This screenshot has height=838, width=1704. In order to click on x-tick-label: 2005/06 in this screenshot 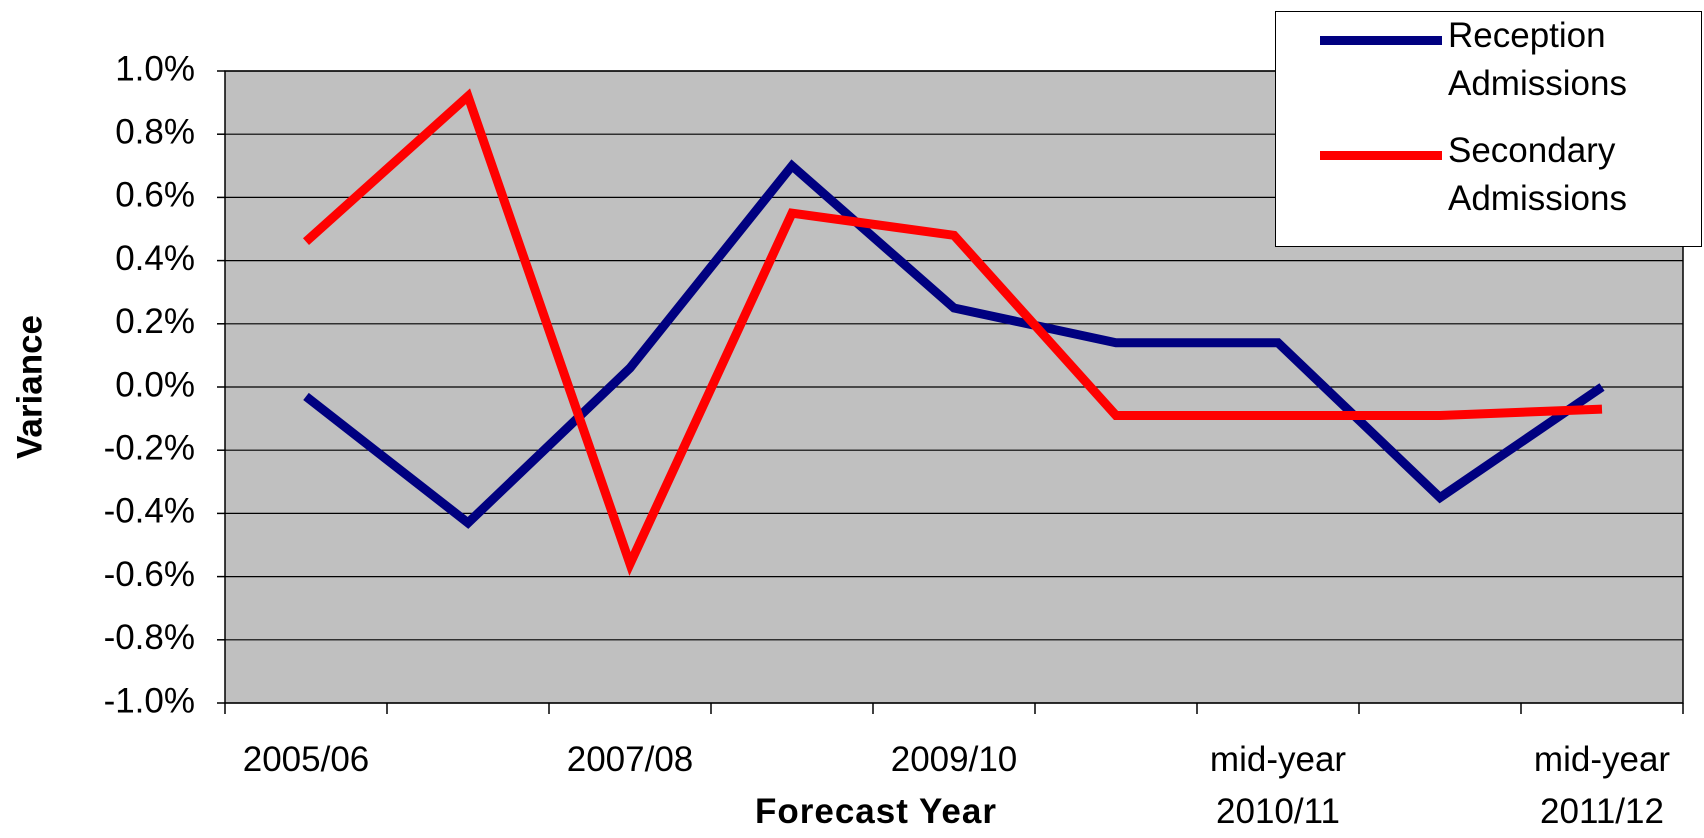, I will do `click(306, 759)`.